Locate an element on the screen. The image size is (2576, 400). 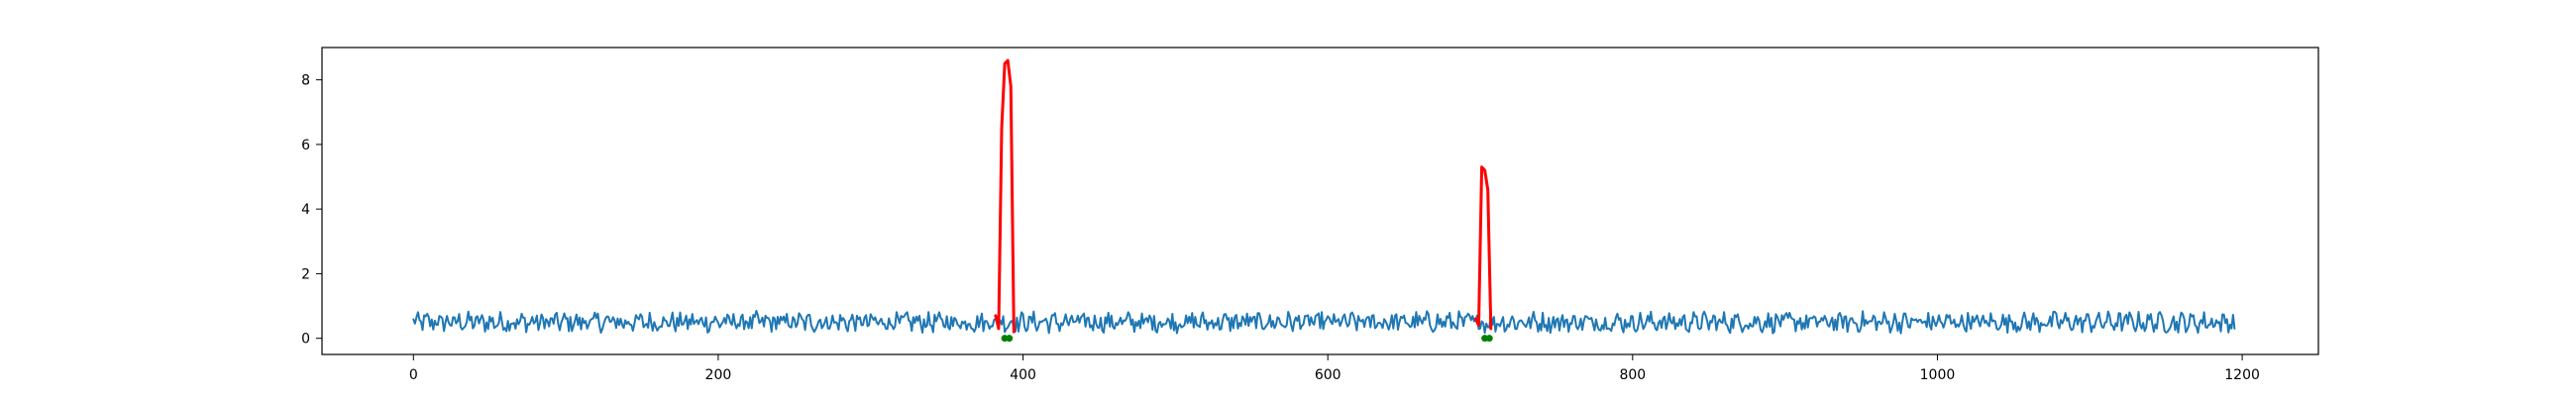
signal-series-line is located at coordinates (1324, 322).